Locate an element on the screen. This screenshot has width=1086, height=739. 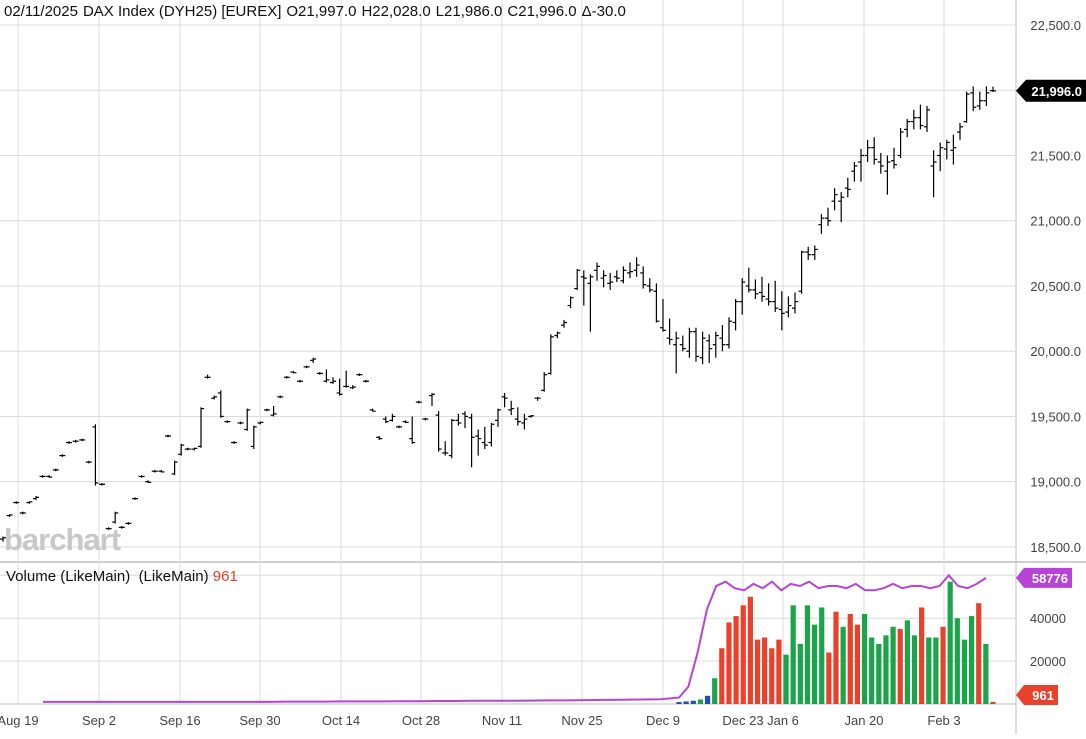
volume-tick-label: 20000 is located at coordinates (1048, 661).